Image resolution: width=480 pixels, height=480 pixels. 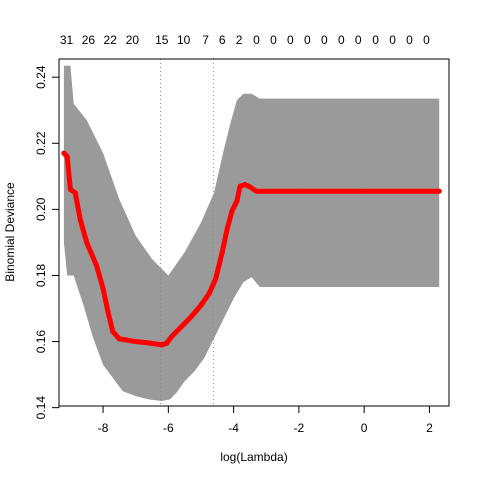 What do you see at coordinates (253, 457) in the screenshot?
I see `x-axis-title: log(Lambda)` at bounding box center [253, 457].